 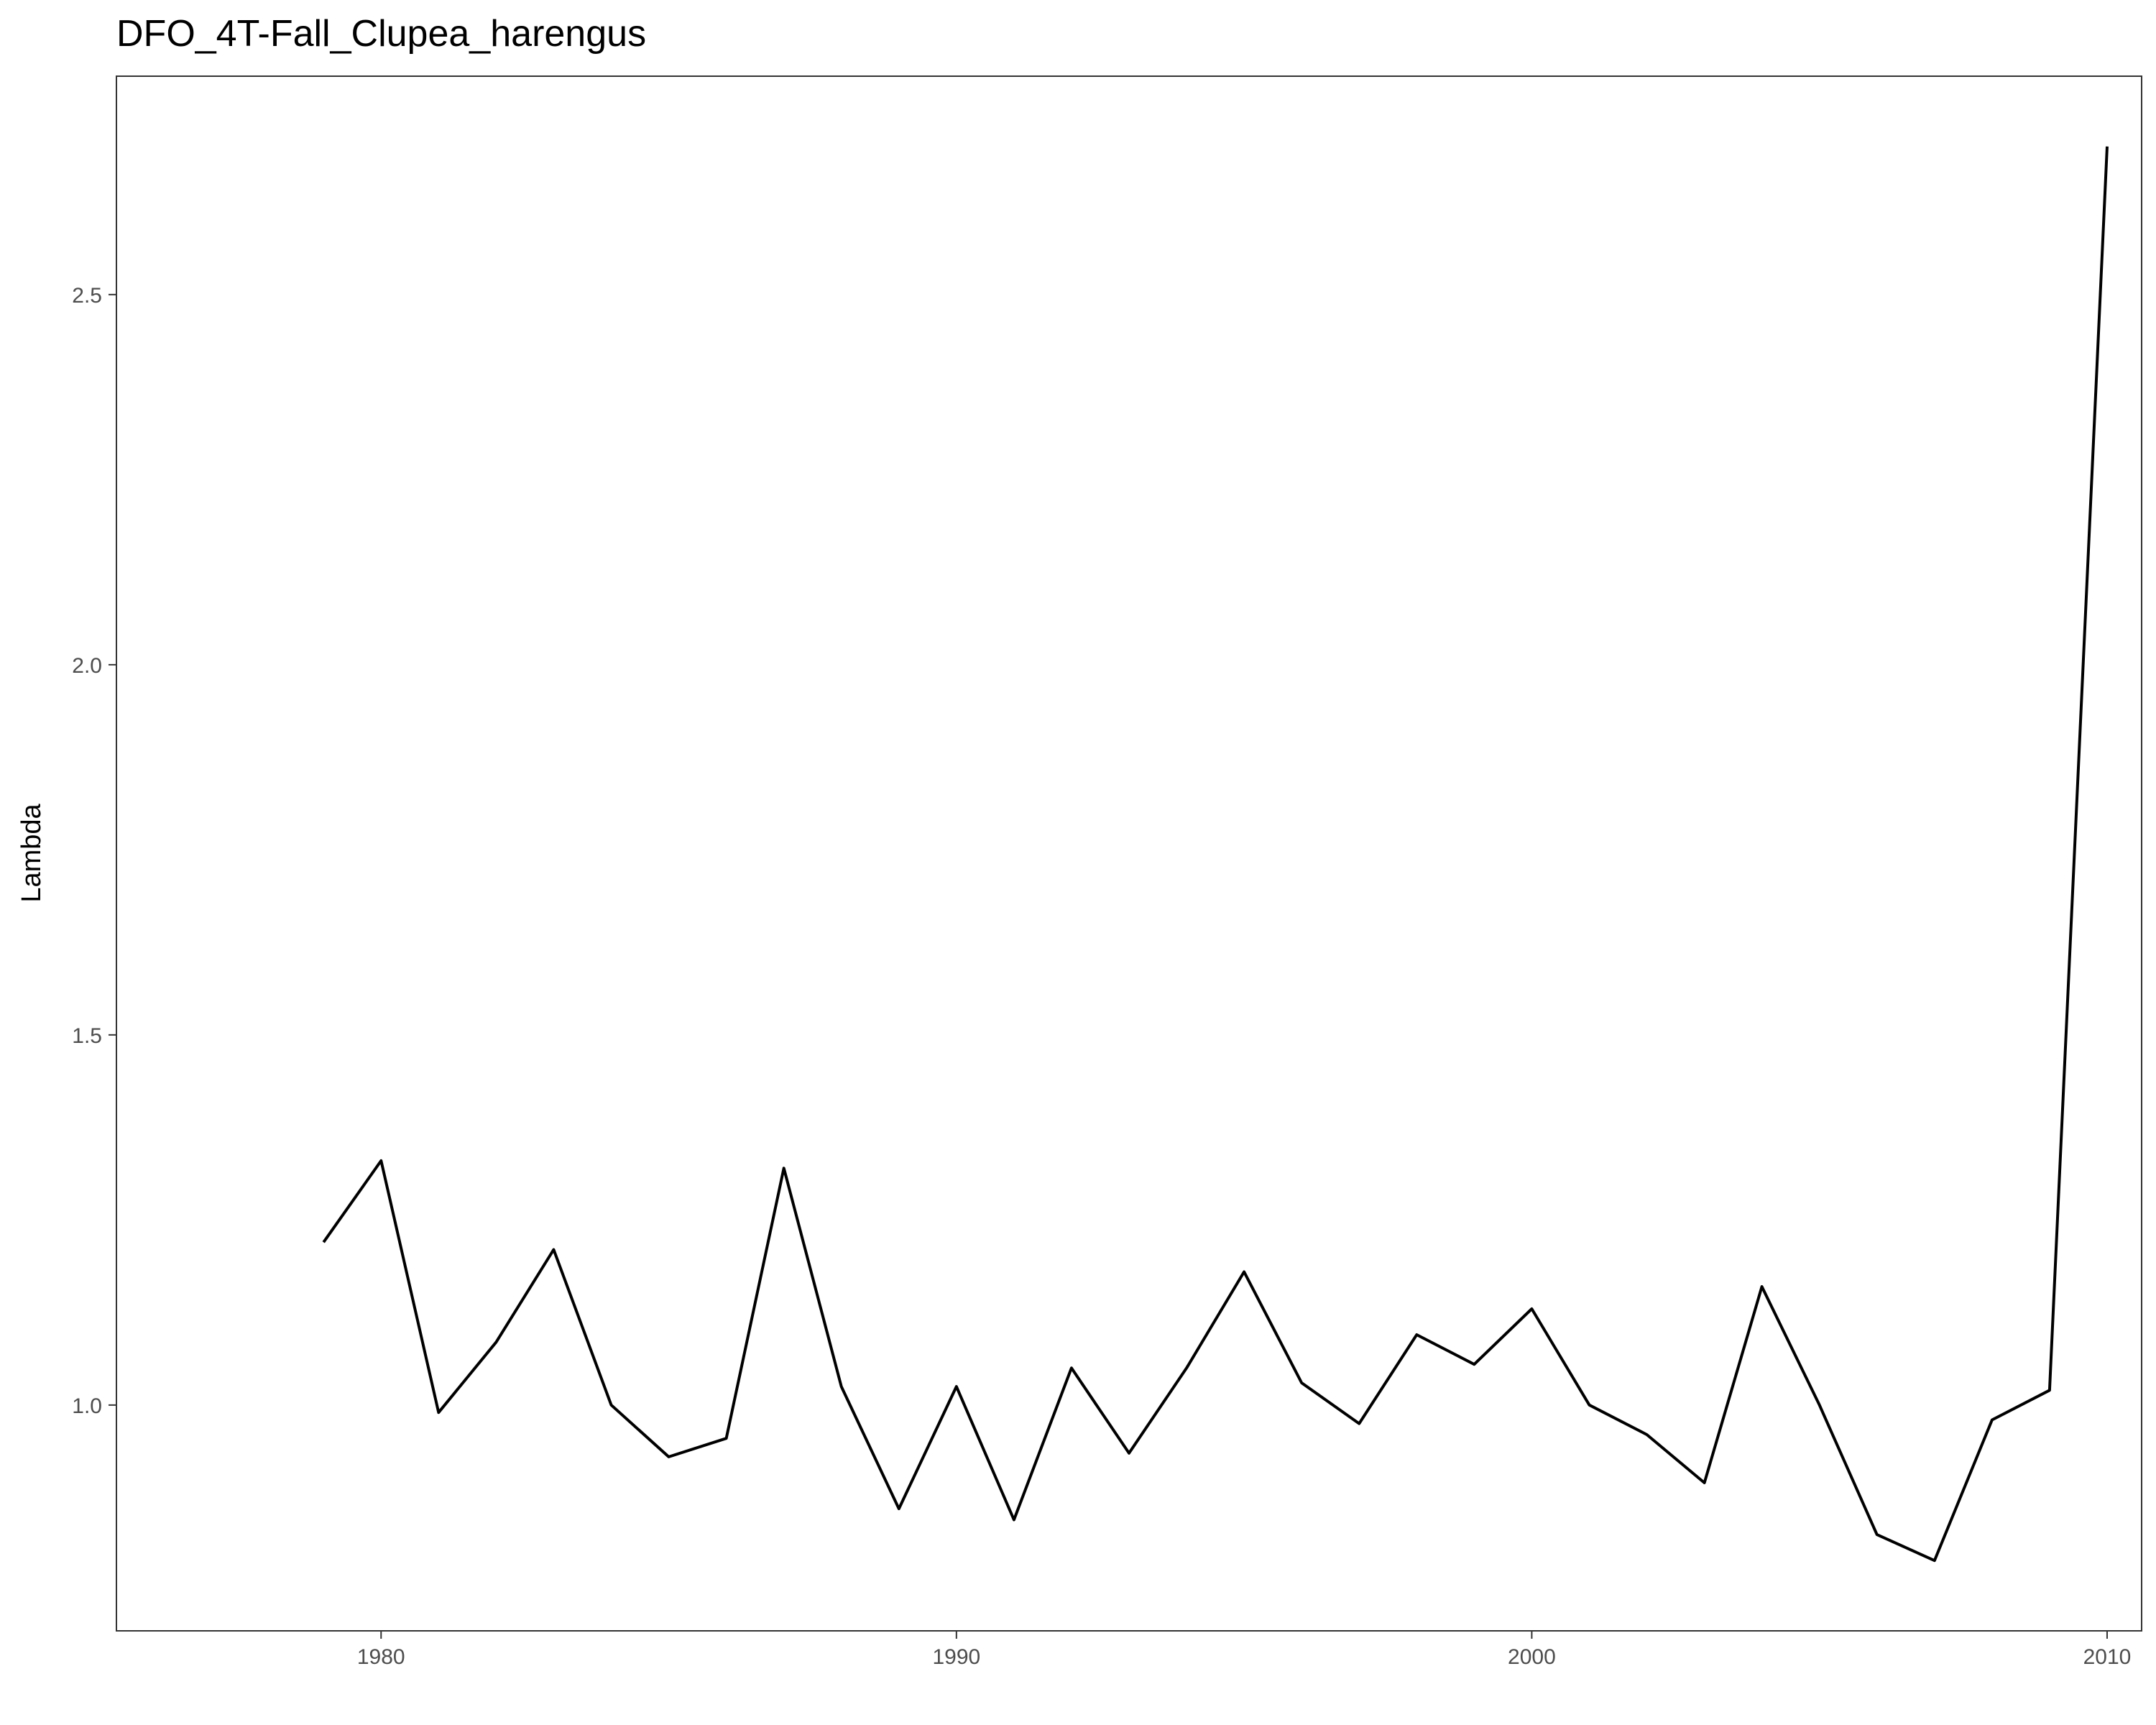 What do you see at coordinates (381, 34) in the screenshot?
I see `chart-title: DFO_4T-Fall_Clupea_harengus` at bounding box center [381, 34].